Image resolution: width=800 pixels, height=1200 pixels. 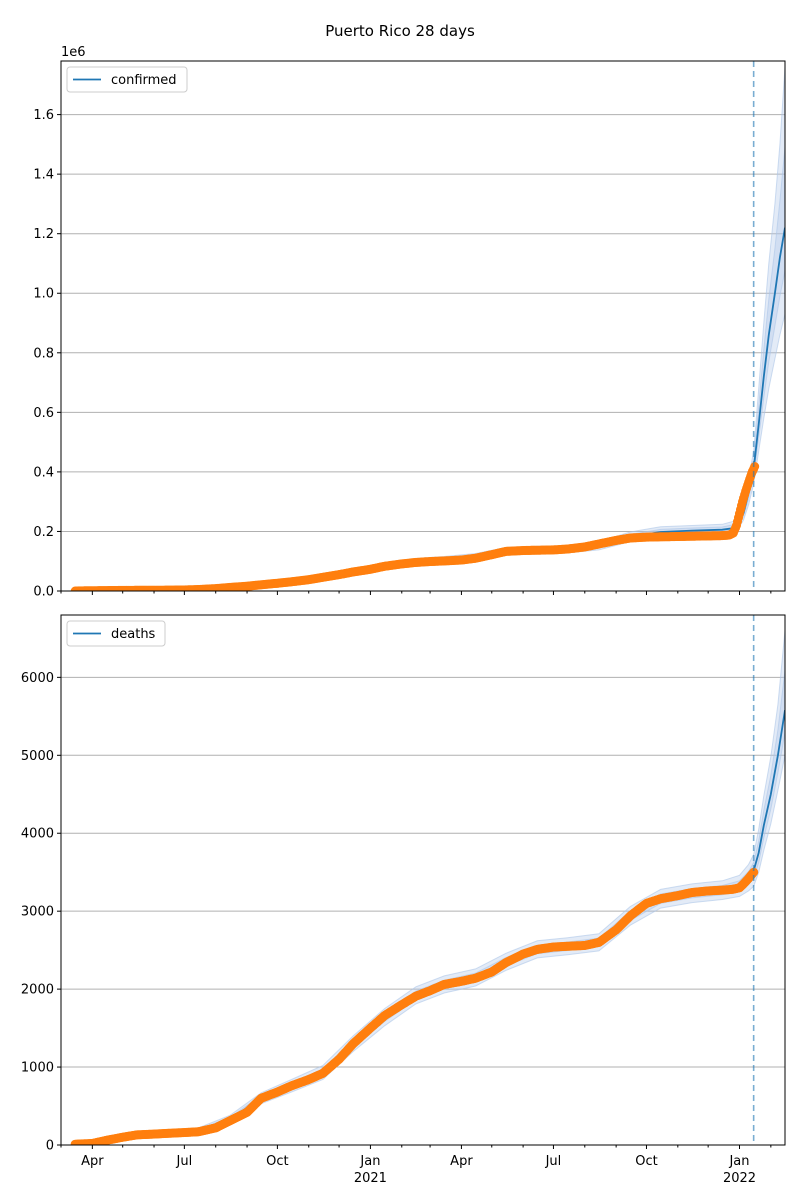 I want to click on legend-label: confirmed, so click(x=144, y=80).